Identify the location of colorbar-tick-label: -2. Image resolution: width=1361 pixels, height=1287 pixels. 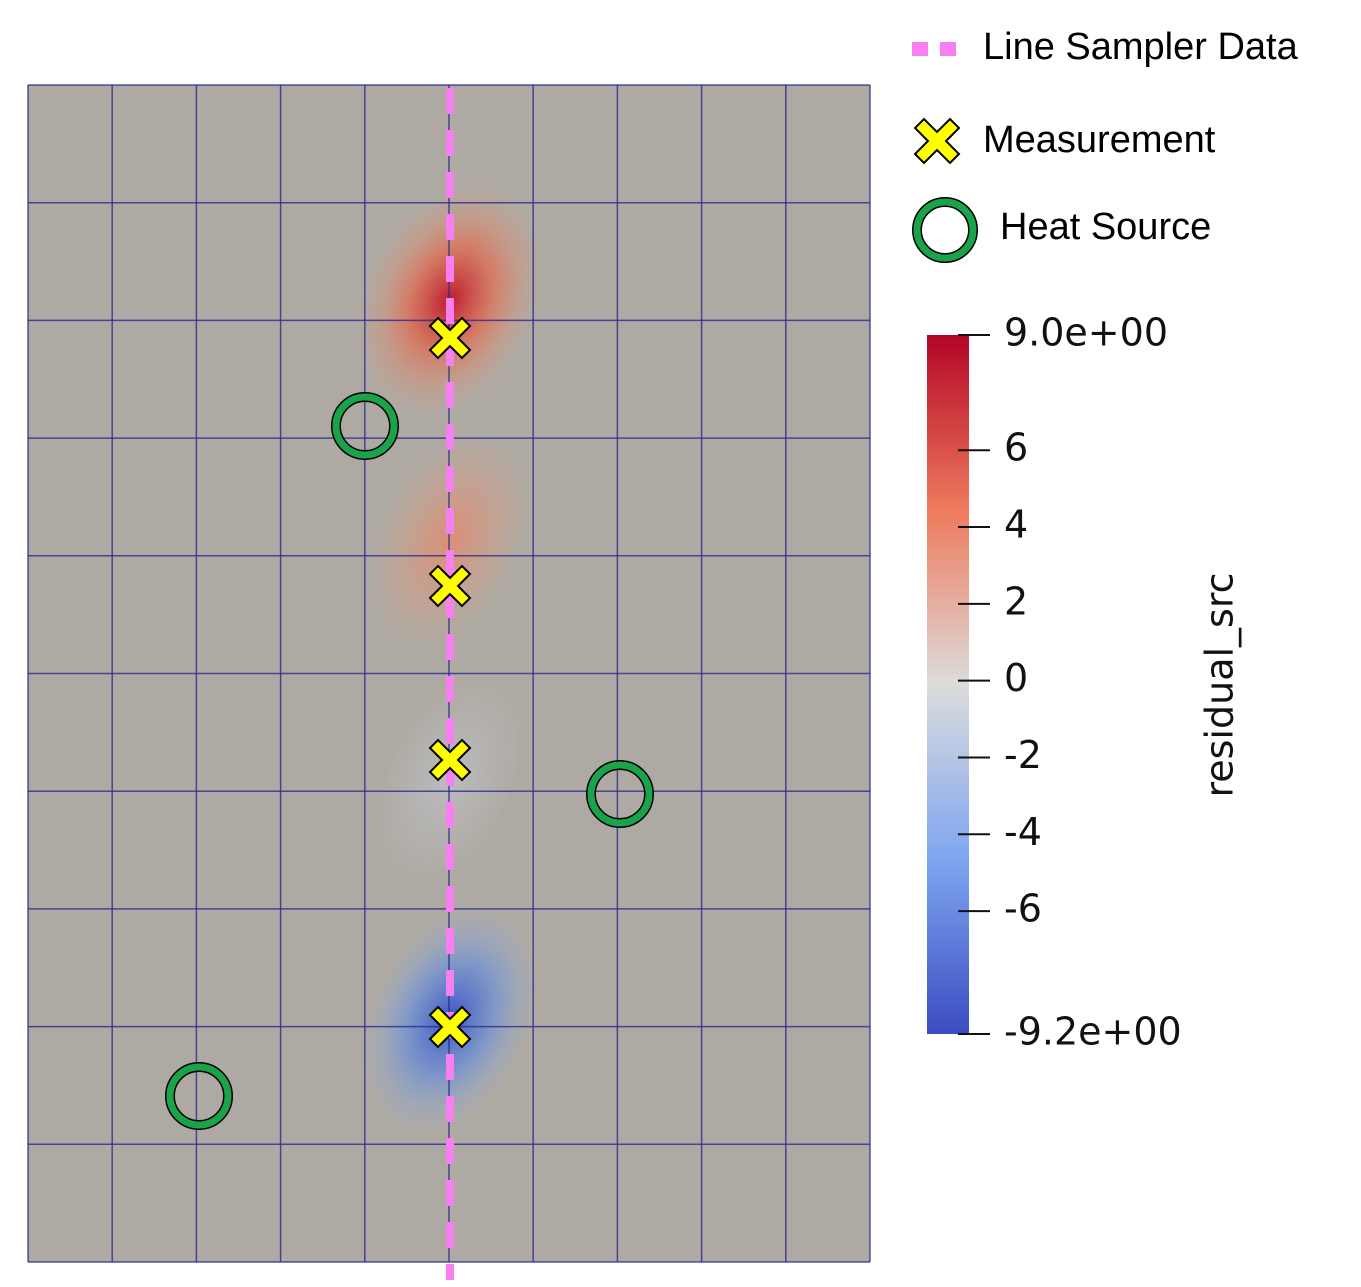
(1023, 755).